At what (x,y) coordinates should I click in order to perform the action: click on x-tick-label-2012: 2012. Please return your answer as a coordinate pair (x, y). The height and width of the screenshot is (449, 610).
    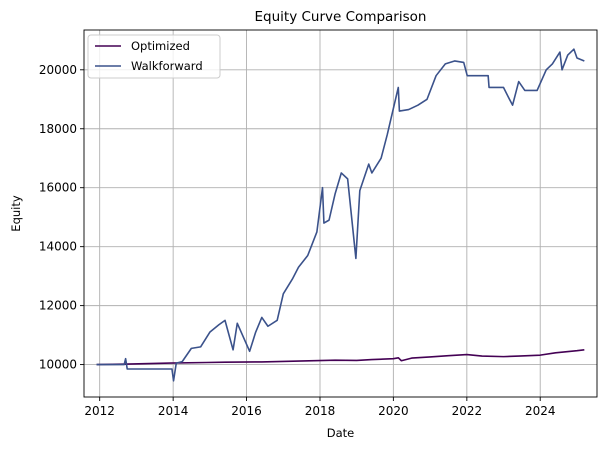
    Looking at the image, I should click on (99, 411).